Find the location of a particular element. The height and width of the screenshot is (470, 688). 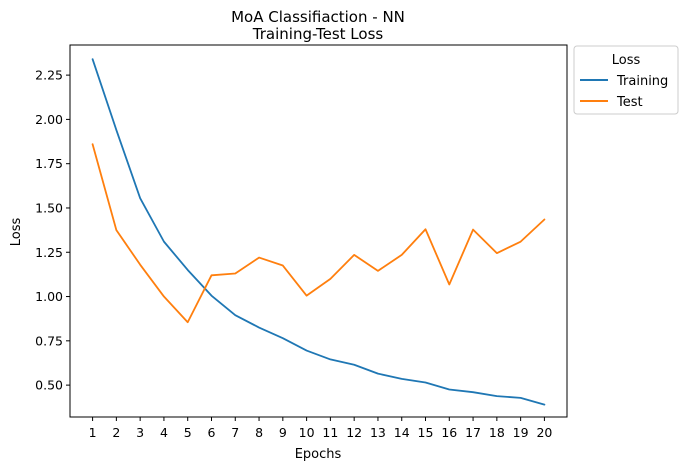

legend-frame is located at coordinates (626, 80).